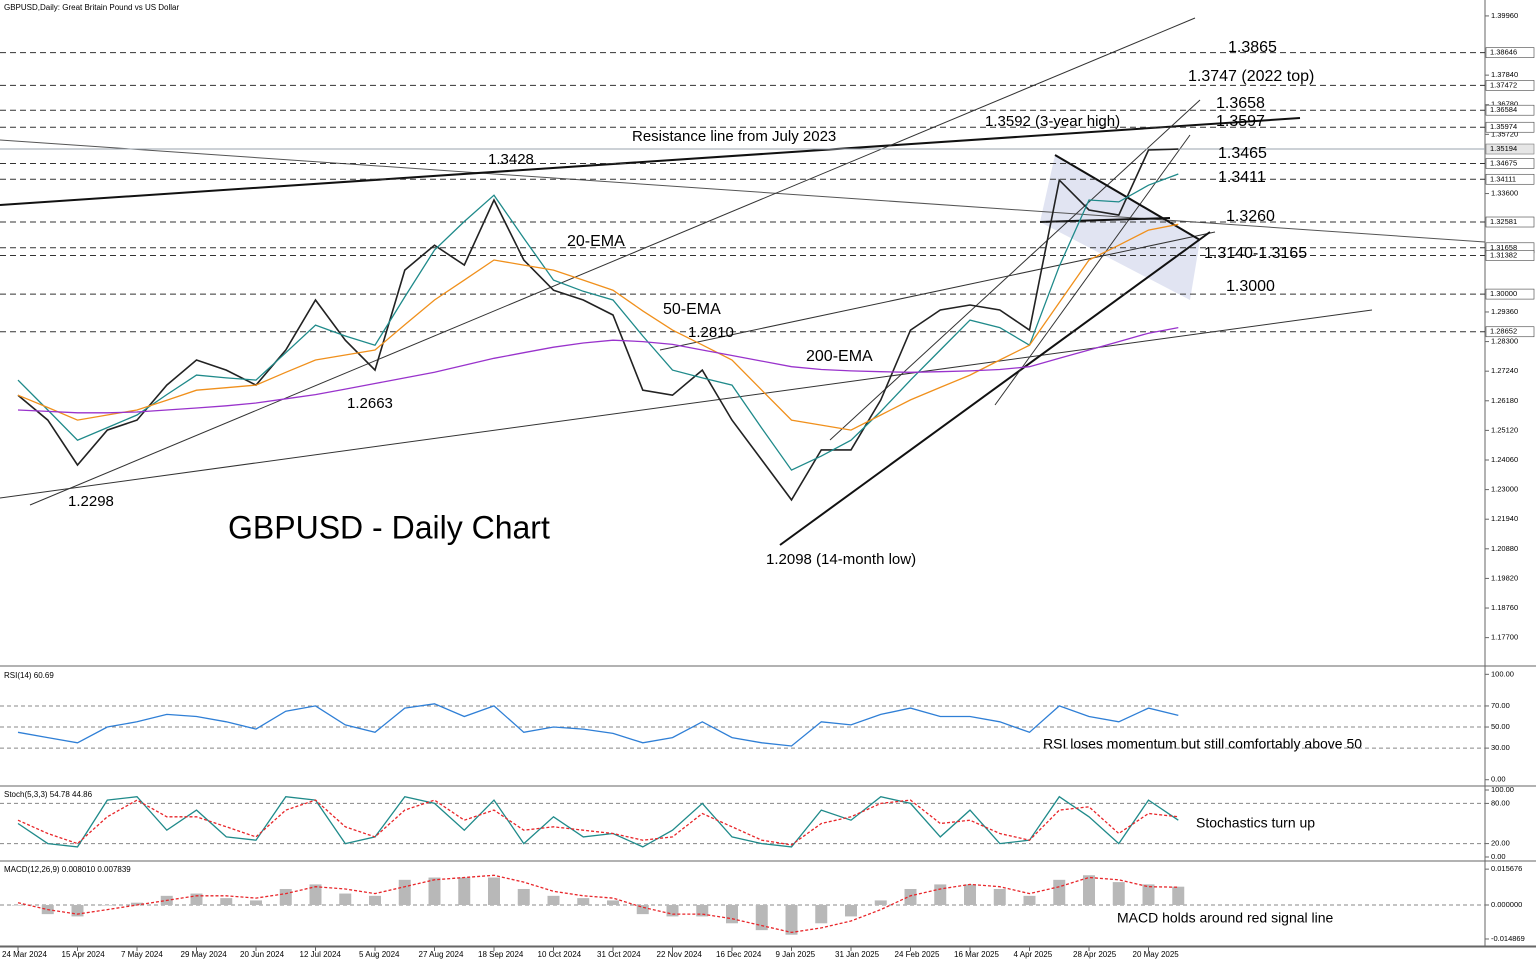 This screenshot has width=1536, height=963. I want to click on level-label: 1.37472, so click(1503, 84).